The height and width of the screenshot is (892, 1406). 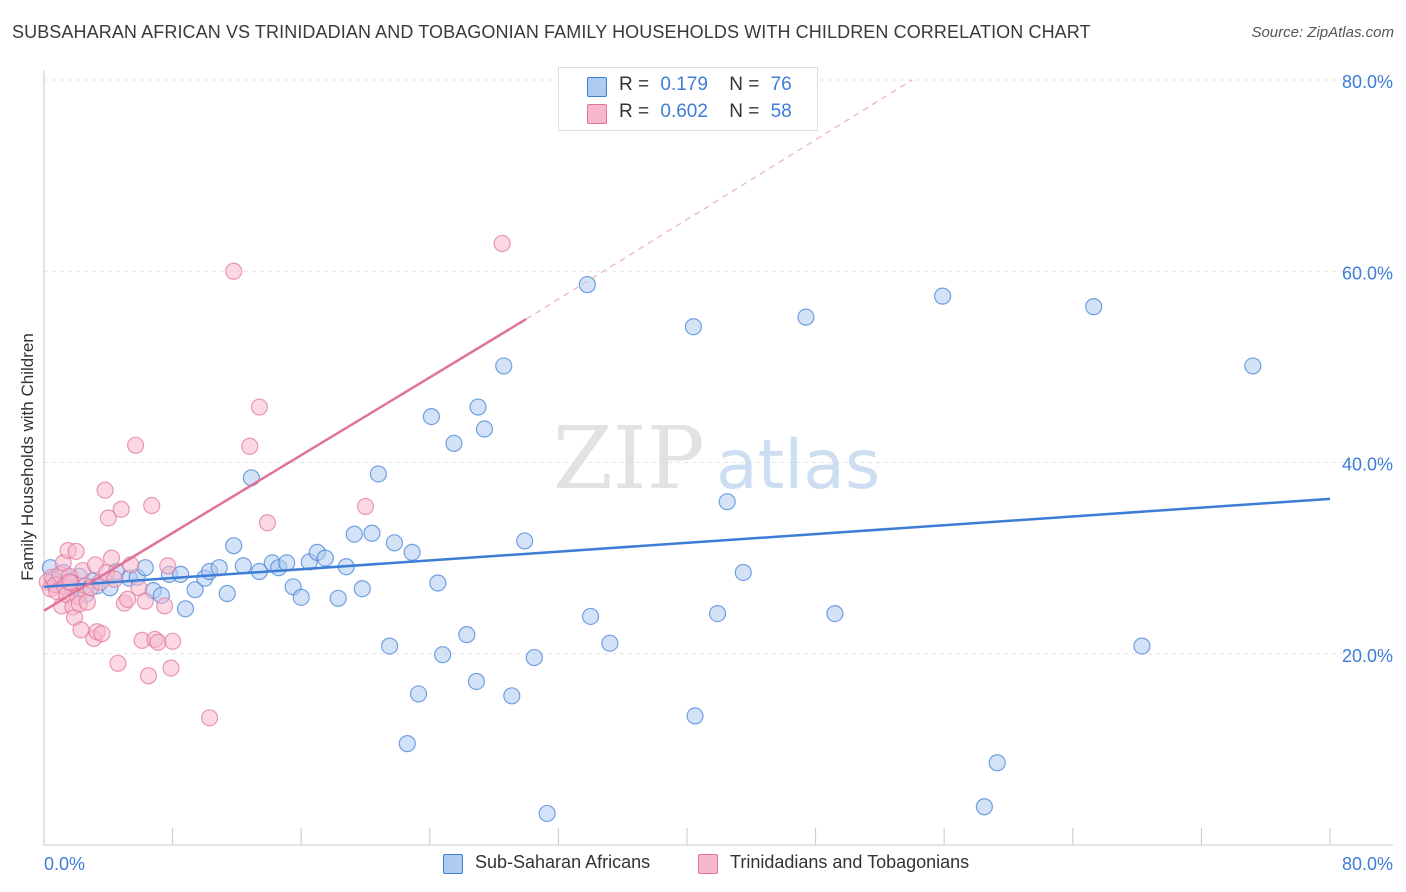 What do you see at coordinates (781, 84) in the screenshot?
I see `n-value: 76` at bounding box center [781, 84].